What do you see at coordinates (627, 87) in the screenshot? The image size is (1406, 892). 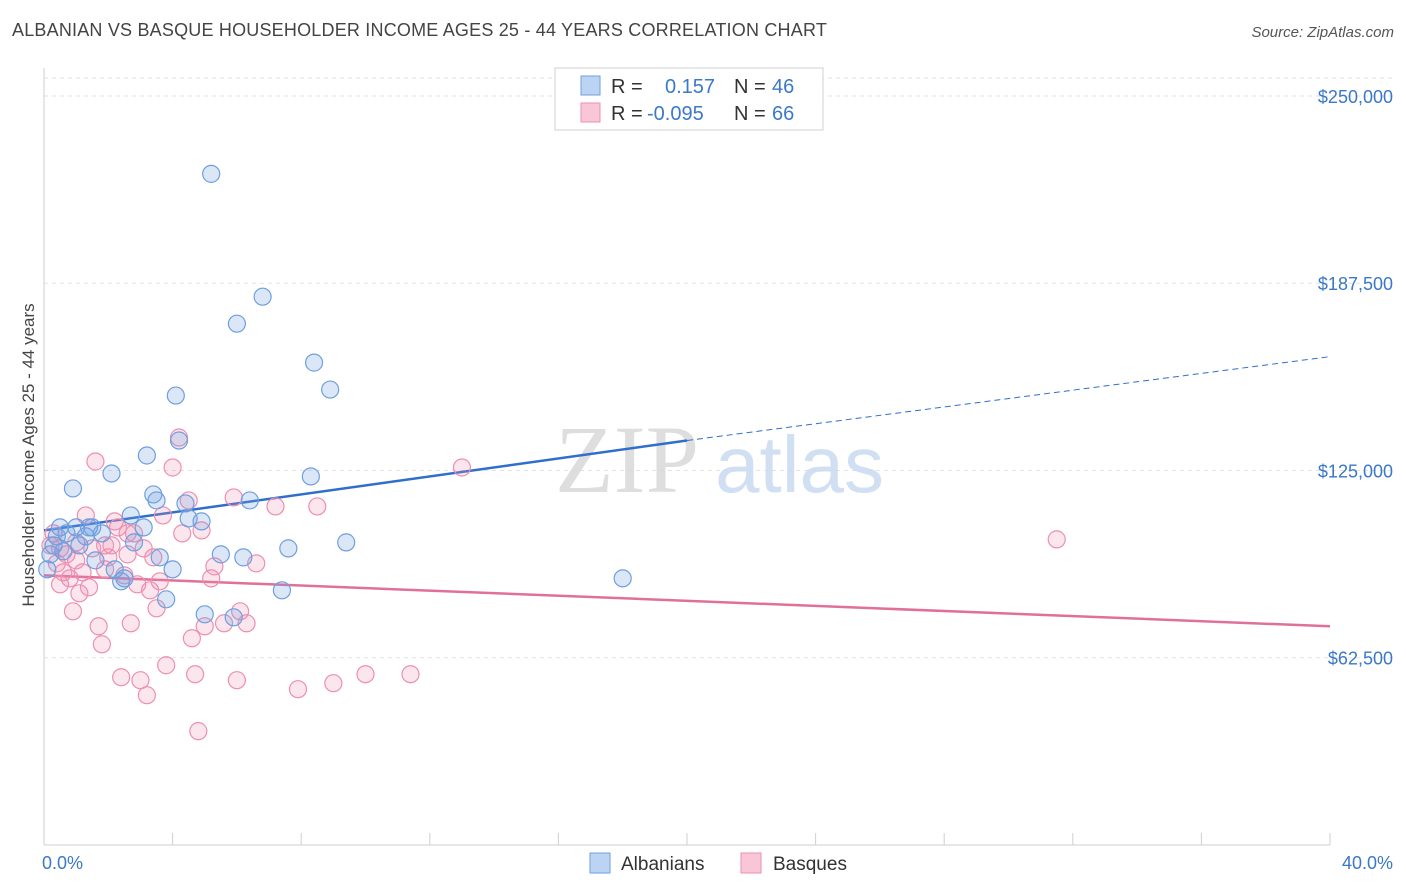 I see `legend-r-label-albanians: R =` at bounding box center [627, 87].